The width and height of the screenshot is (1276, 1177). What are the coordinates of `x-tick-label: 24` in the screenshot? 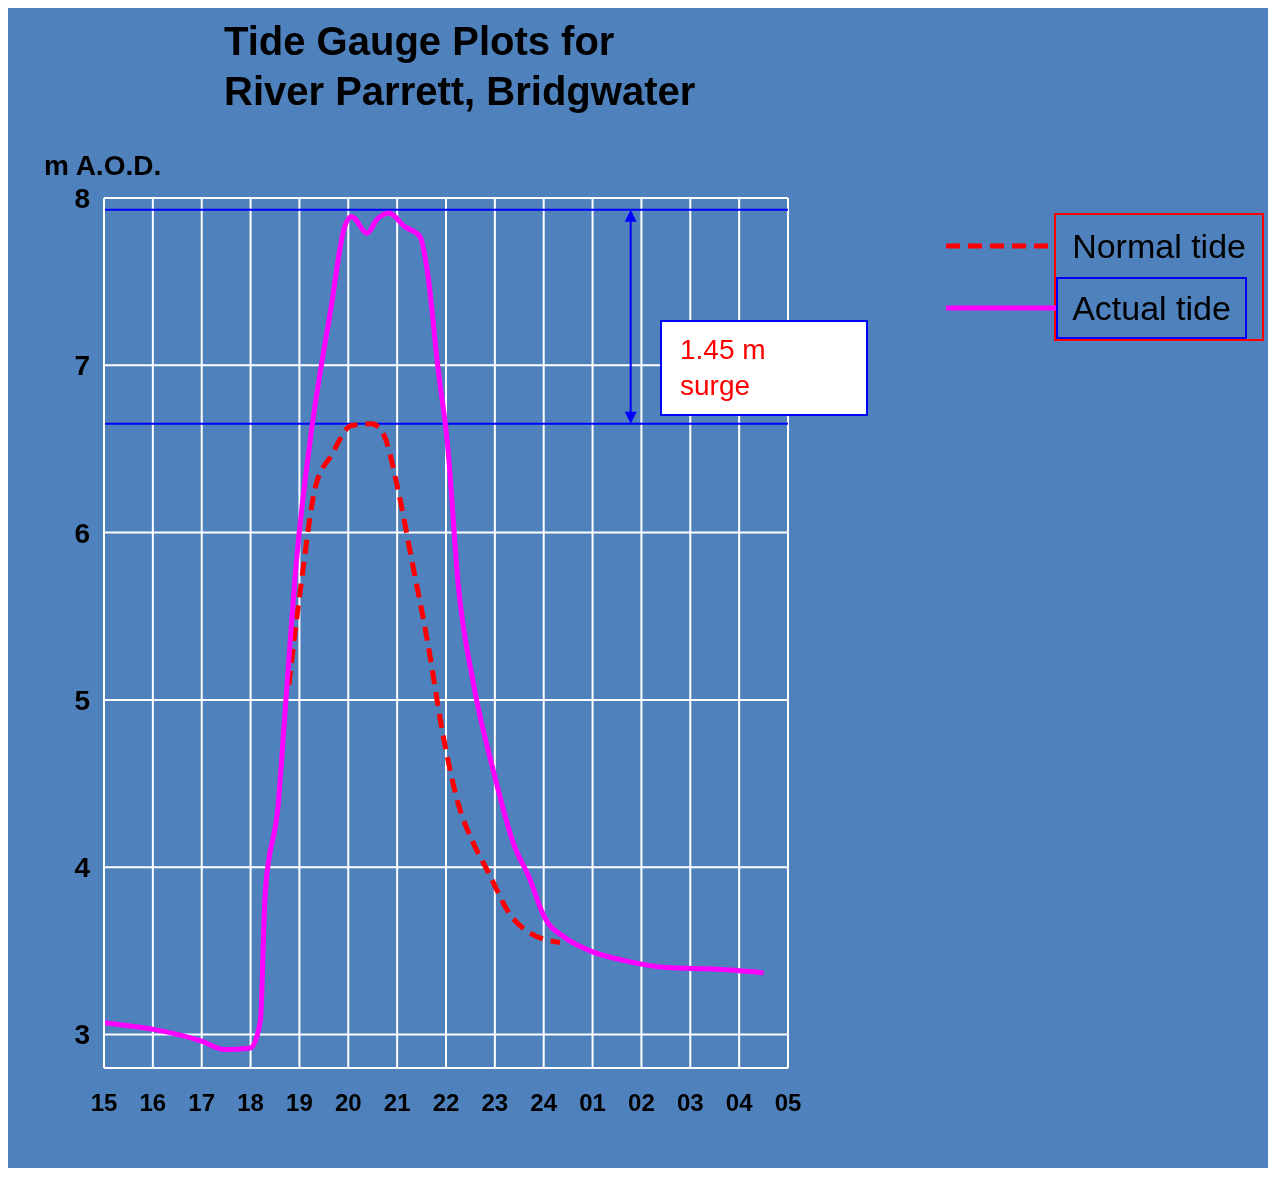 It's located at (544, 1103).